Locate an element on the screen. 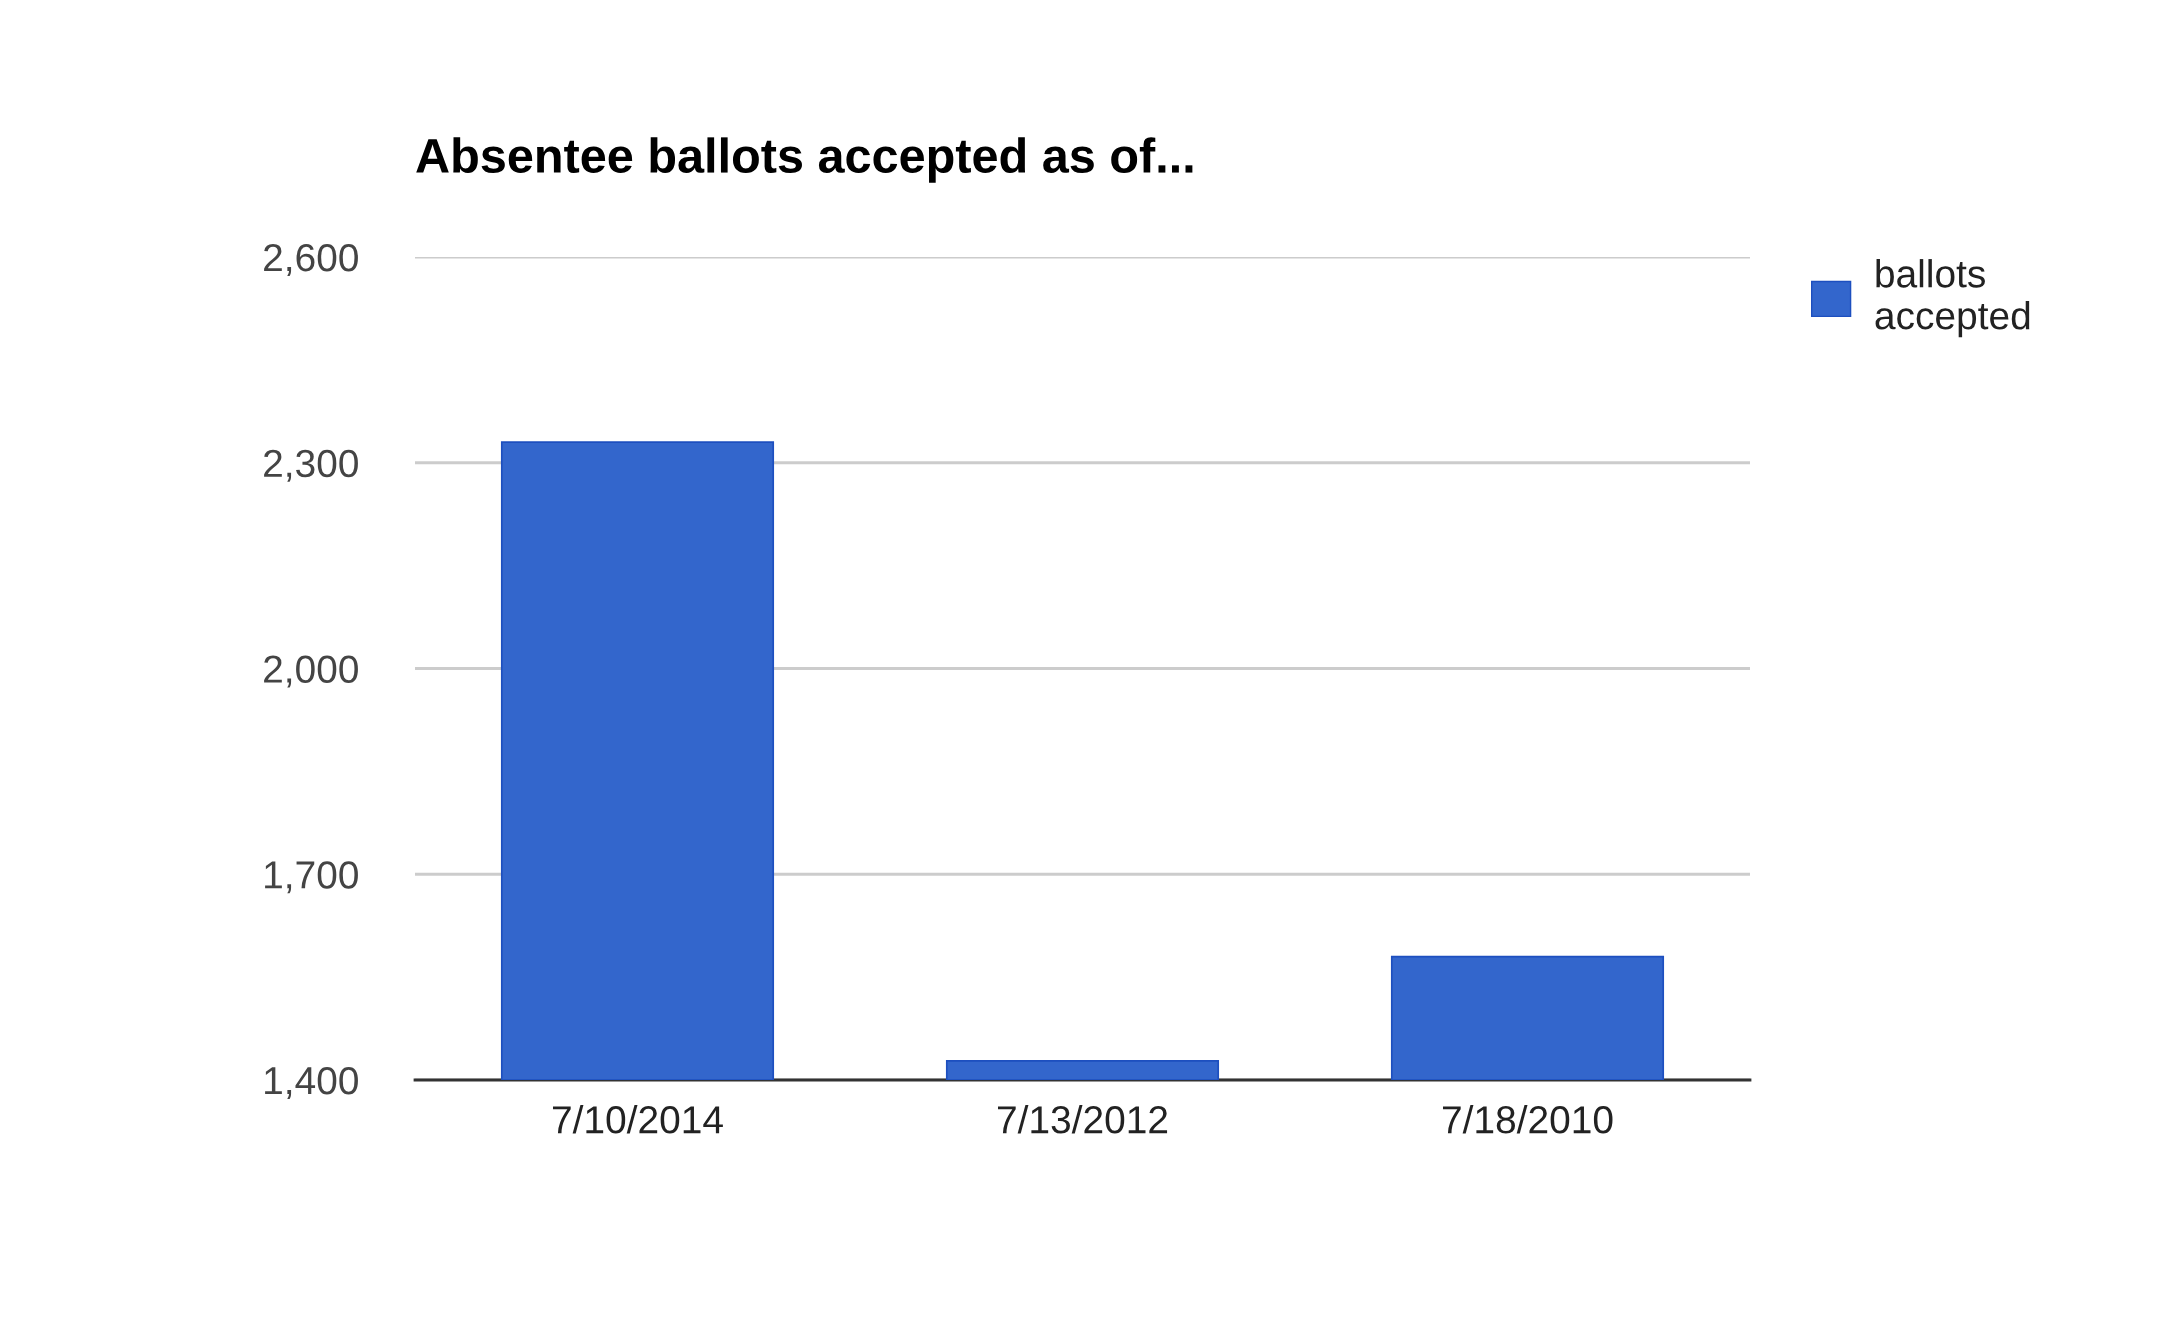  legend-label: ballots accepted is located at coordinates (1952, 298).